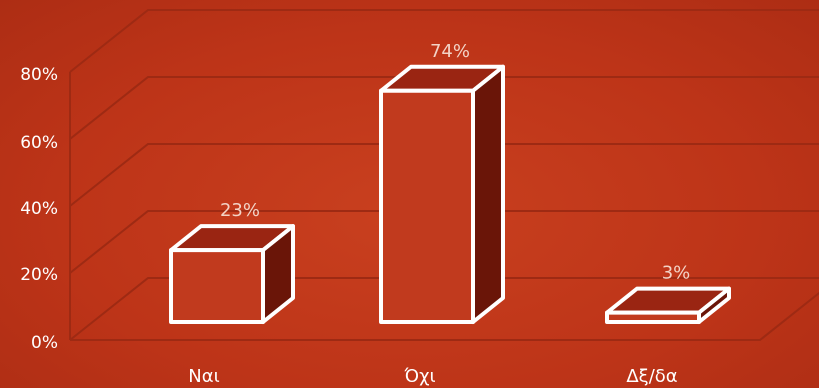  I want to click on floor-front-edge, so click(444, 316).